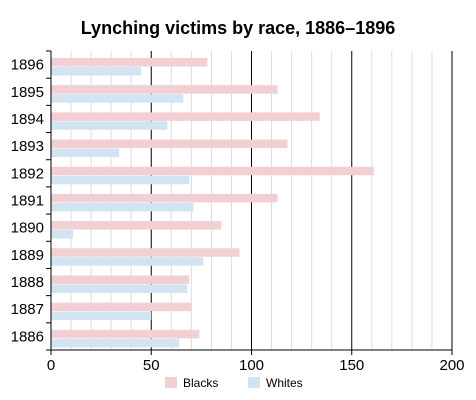  What do you see at coordinates (451, 365) in the screenshot?
I see `x-tick-label-200: 200` at bounding box center [451, 365].